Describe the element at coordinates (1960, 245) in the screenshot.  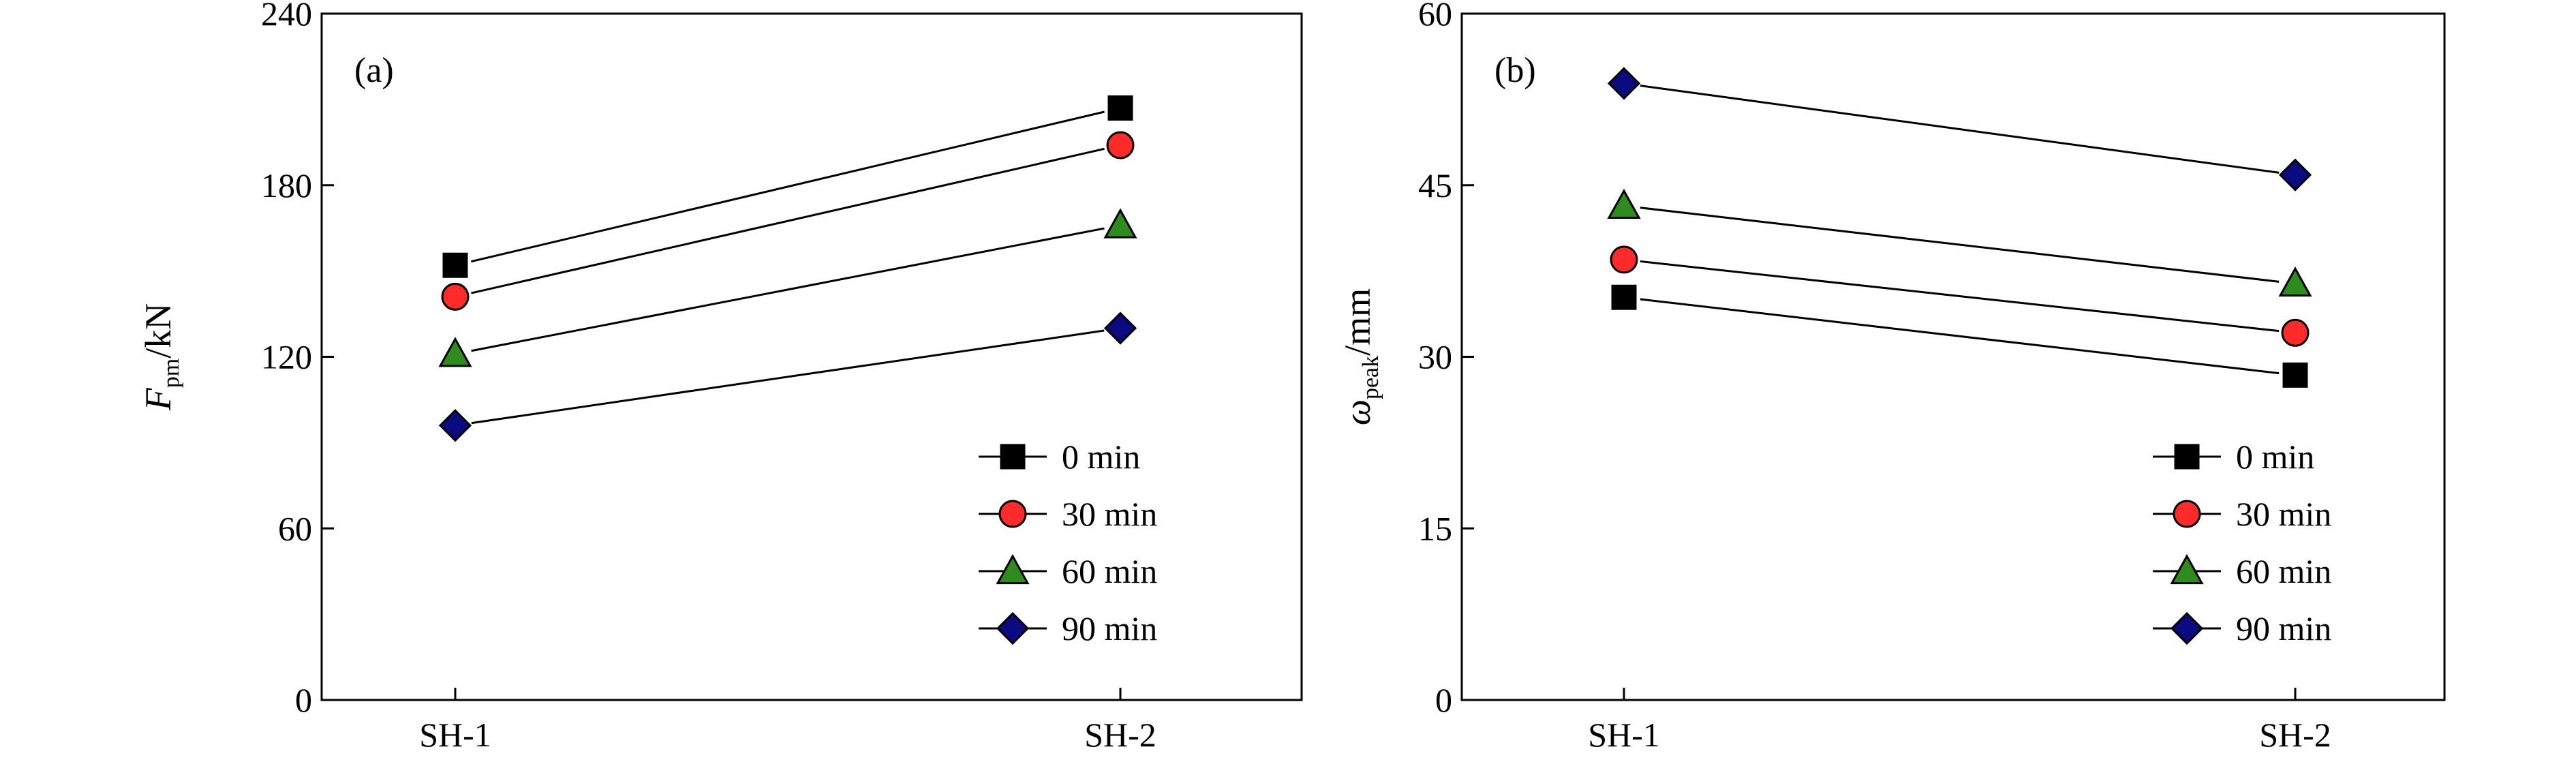
I see `panel-b-series-60-min-line` at that location.